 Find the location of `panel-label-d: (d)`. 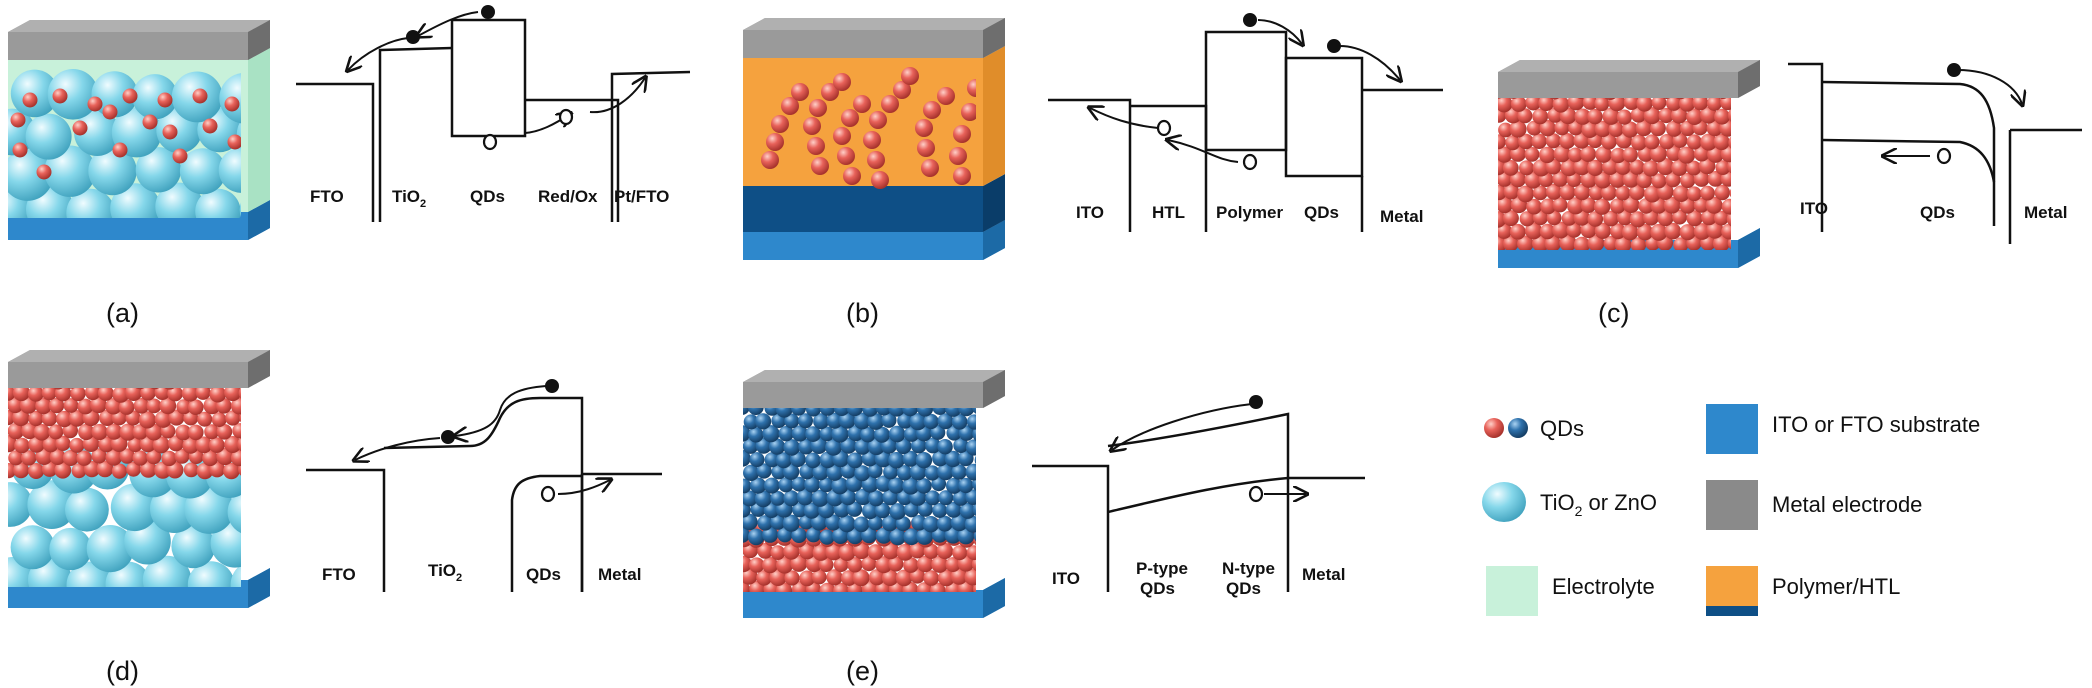

panel-label-d: (d) is located at coordinates (122, 671).